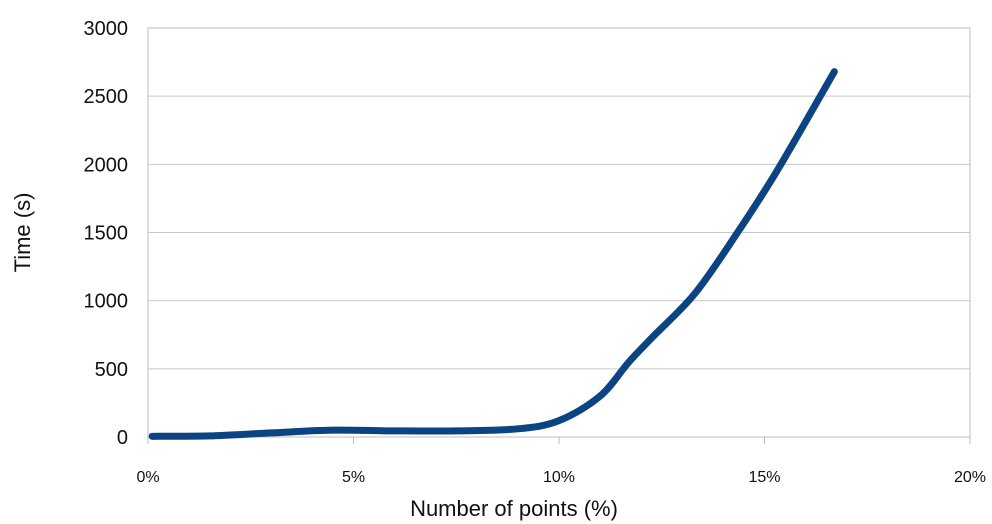 The height and width of the screenshot is (524, 992). I want to click on x-tick-label: 10%, so click(559, 477).